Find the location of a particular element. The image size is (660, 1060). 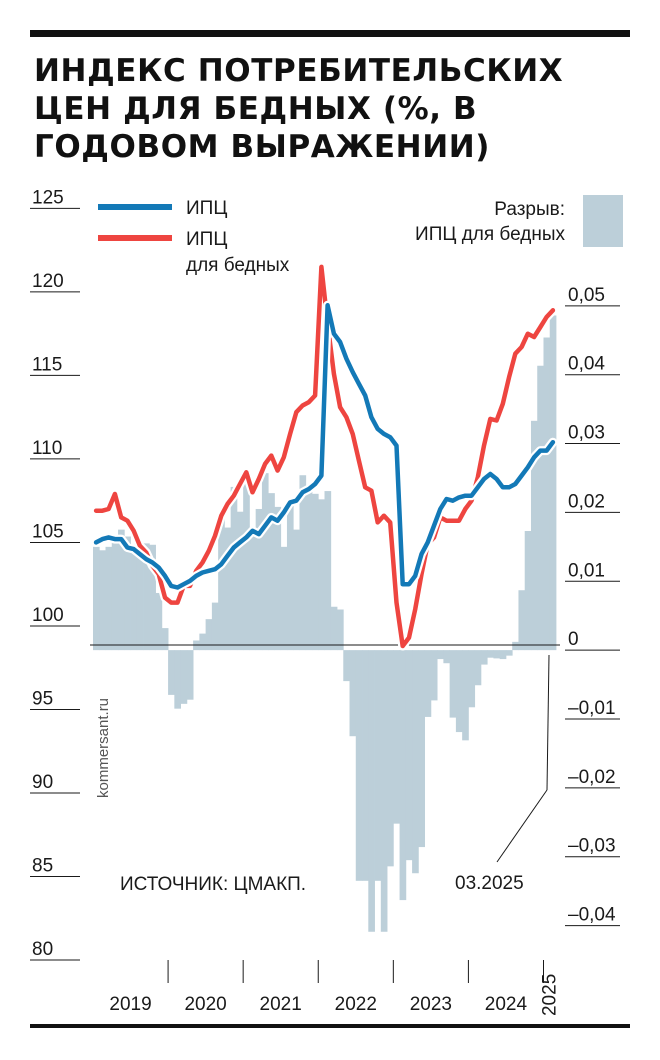

right-tick-label: –0,02 is located at coordinates (592, 777).